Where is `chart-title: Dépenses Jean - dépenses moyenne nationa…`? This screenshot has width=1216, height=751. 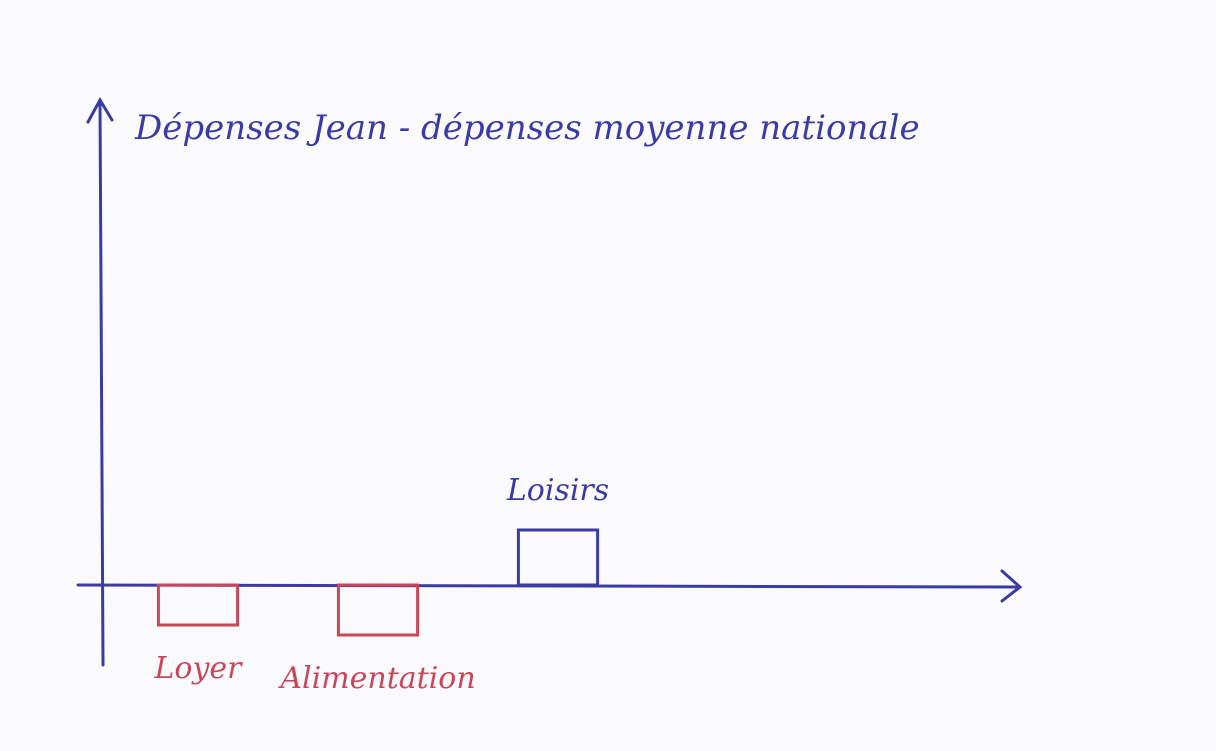
chart-title: Dépenses Jean - dépenses moyenne nationa… is located at coordinates (527, 128).